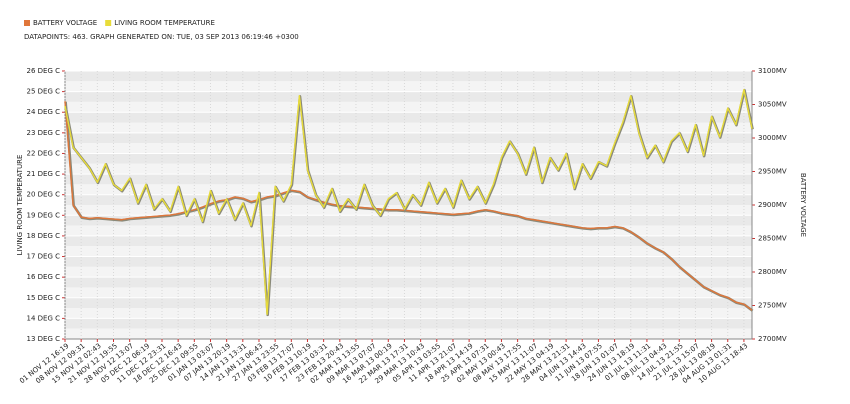 The height and width of the screenshot is (404, 850). What do you see at coordinates (44, 133) in the screenshot?
I see `y-tick-label: 23 DEG C` at bounding box center [44, 133].